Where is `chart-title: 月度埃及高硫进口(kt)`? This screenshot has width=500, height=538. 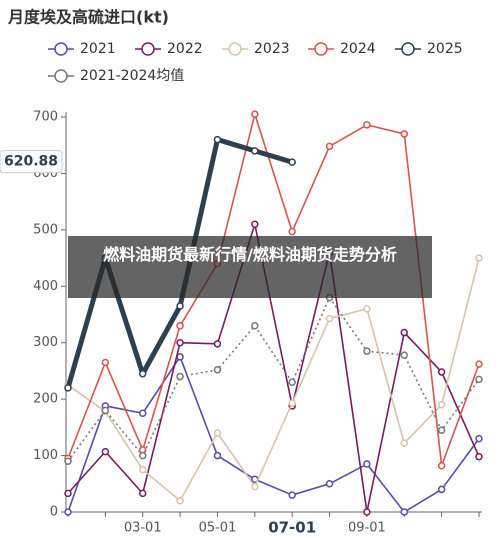 chart-title: 月度埃及高硫进口(kt) is located at coordinates (88, 17).